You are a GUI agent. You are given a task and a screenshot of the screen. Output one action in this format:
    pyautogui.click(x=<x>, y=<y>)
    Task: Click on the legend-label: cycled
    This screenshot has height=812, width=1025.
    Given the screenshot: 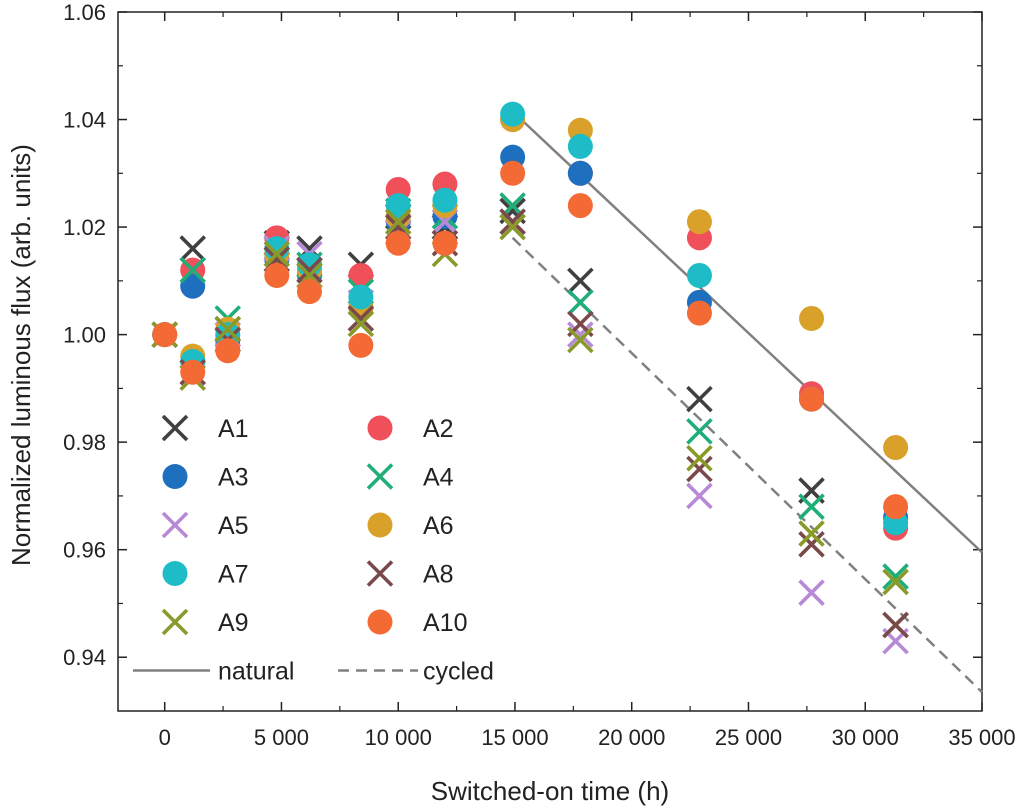 What is the action you would take?
    pyautogui.click(x=458, y=672)
    